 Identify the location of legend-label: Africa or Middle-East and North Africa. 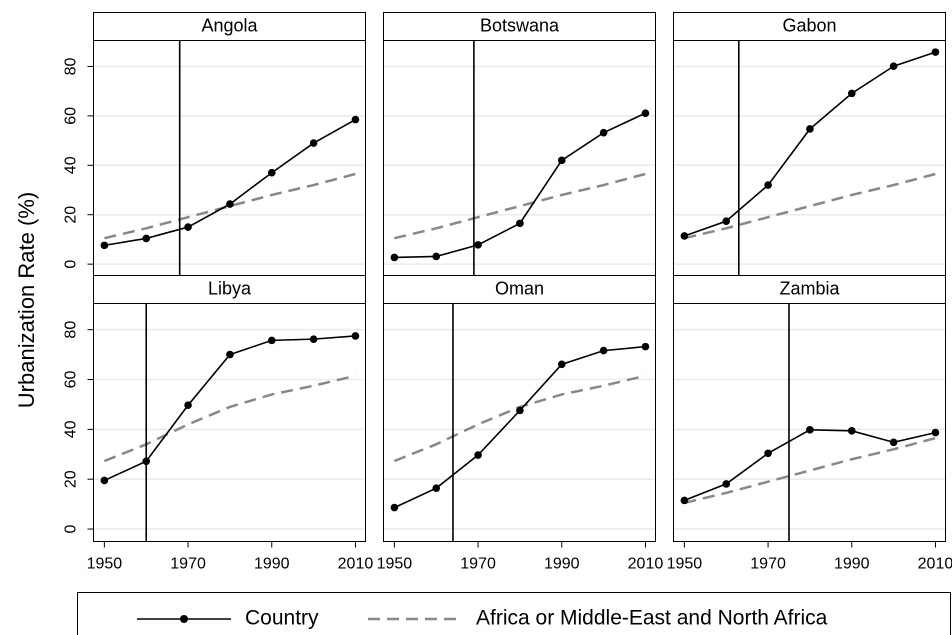
(652, 618).